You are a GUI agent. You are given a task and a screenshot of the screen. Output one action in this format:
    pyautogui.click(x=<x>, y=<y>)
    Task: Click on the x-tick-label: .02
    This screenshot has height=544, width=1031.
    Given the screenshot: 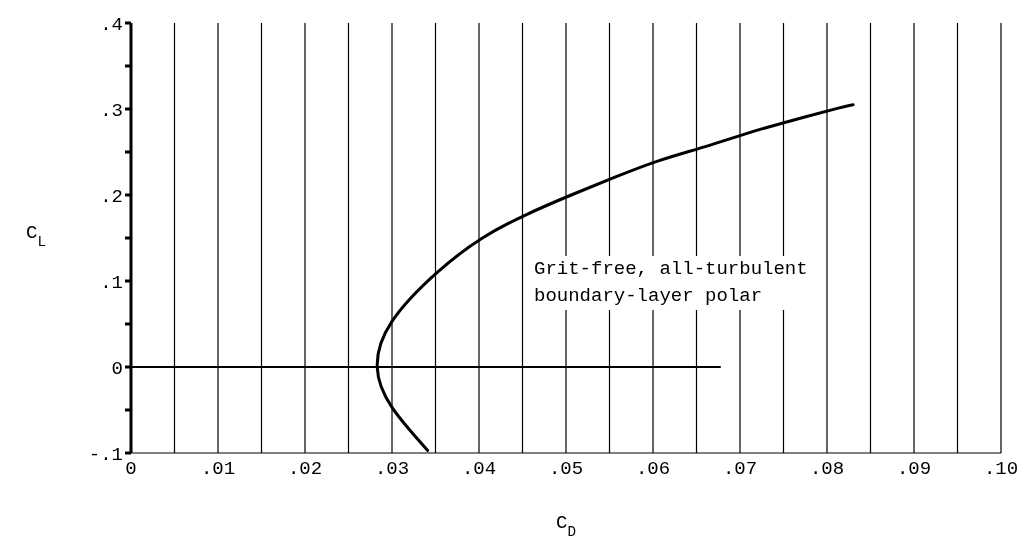 What is the action you would take?
    pyautogui.click(x=305, y=469)
    